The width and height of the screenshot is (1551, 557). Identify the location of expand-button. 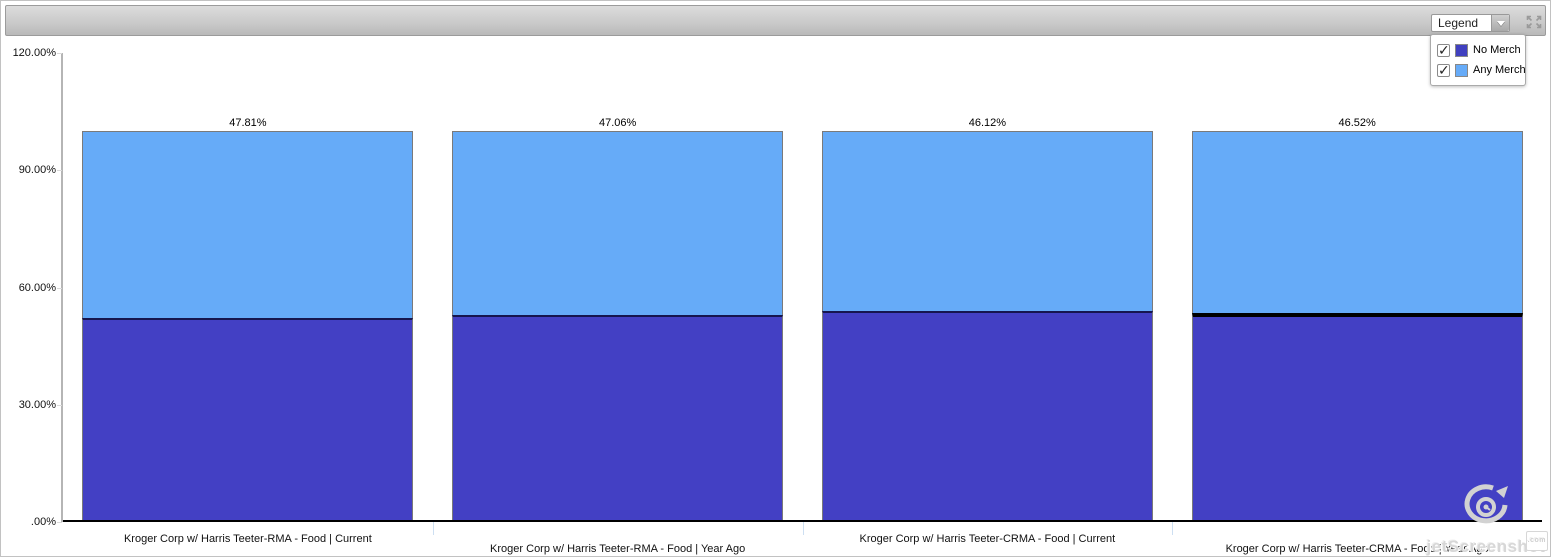
(1534, 22).